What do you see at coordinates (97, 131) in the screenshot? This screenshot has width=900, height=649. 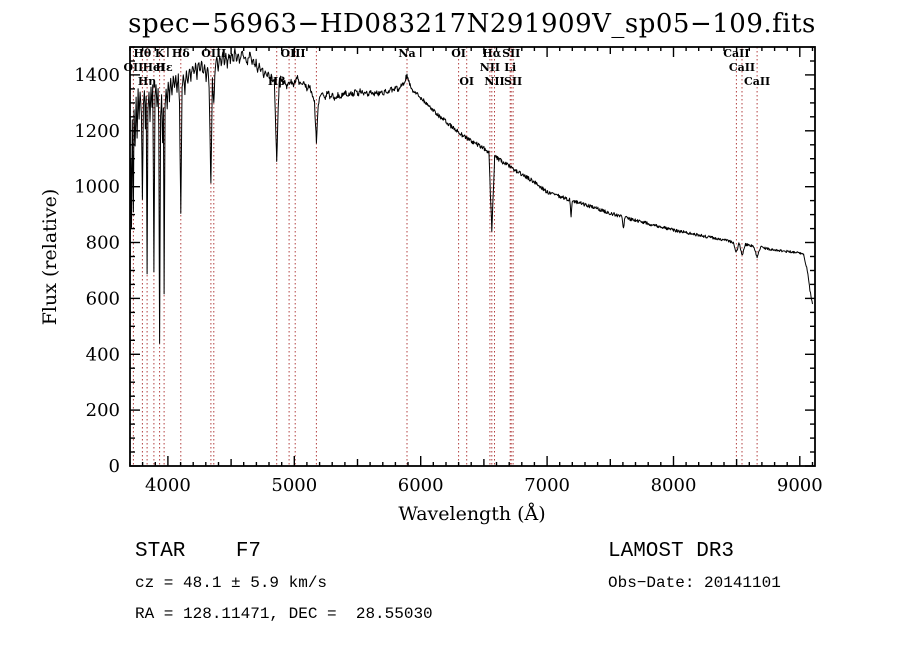 I see `y-tick-label: 1200` at bounding box center [97, 131].